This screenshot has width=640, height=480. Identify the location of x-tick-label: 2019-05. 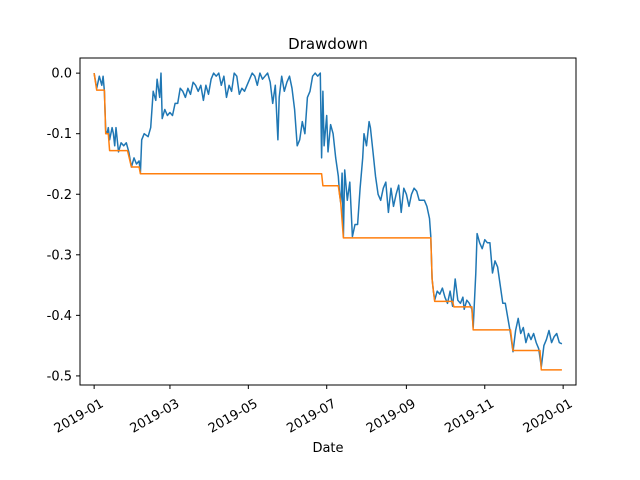
(233, 416).